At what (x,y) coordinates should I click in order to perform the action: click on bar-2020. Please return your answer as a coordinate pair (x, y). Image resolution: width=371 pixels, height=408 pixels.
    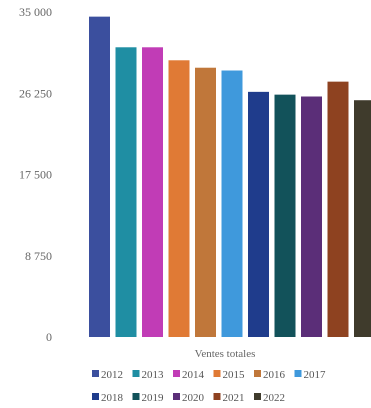
    Looking at the image, I should click on (311, 217).